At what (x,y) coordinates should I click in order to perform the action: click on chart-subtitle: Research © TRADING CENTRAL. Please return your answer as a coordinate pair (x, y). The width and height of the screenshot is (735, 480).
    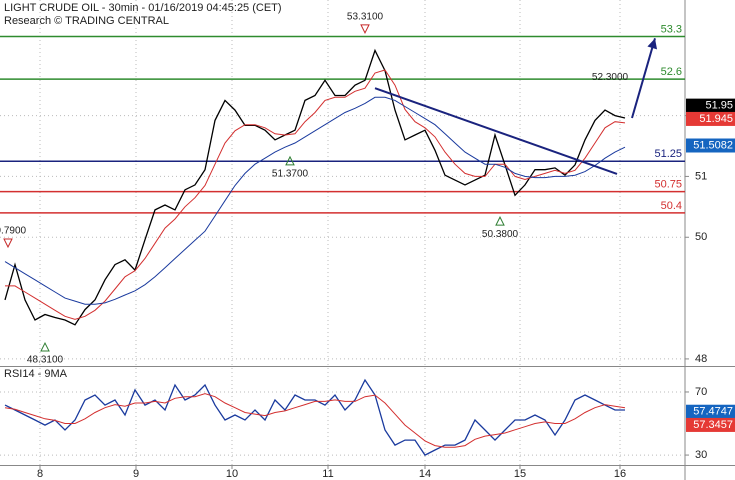
    Looking at the image, I should click on (86, 21).